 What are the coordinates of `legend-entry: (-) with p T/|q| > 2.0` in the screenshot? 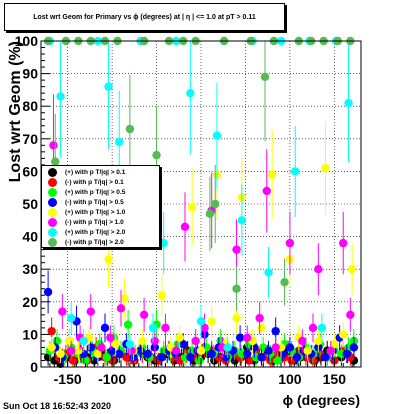 It's located at (100, 243).